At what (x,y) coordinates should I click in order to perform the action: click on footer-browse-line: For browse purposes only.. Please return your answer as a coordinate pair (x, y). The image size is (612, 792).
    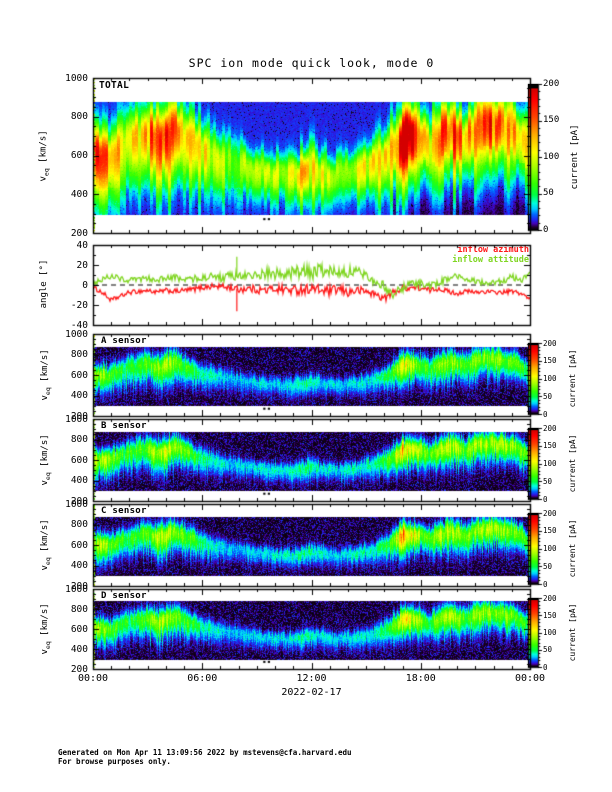
    Looking at the image, I should click on (114, 761).